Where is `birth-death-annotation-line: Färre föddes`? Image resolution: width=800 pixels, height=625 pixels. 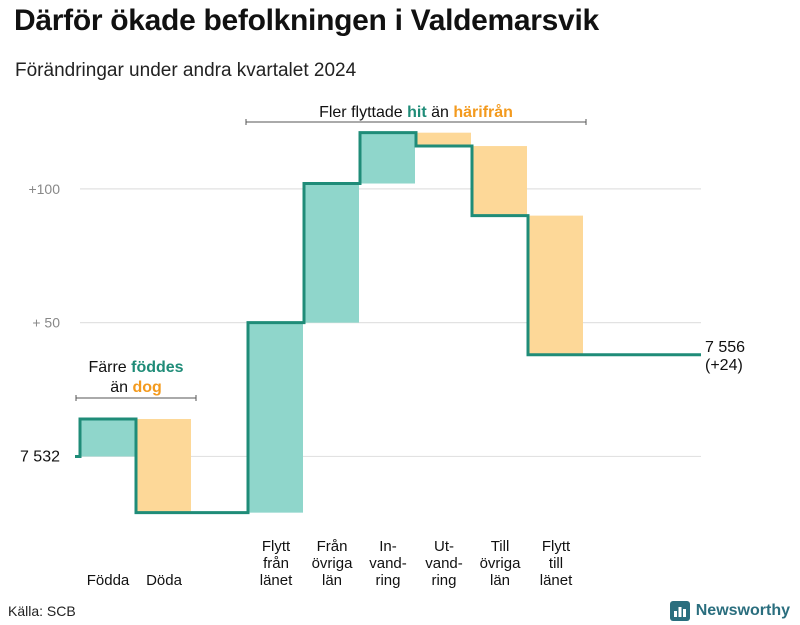 birth-death-annotation-line: Färre föddes is located at coordinates (135, 367).